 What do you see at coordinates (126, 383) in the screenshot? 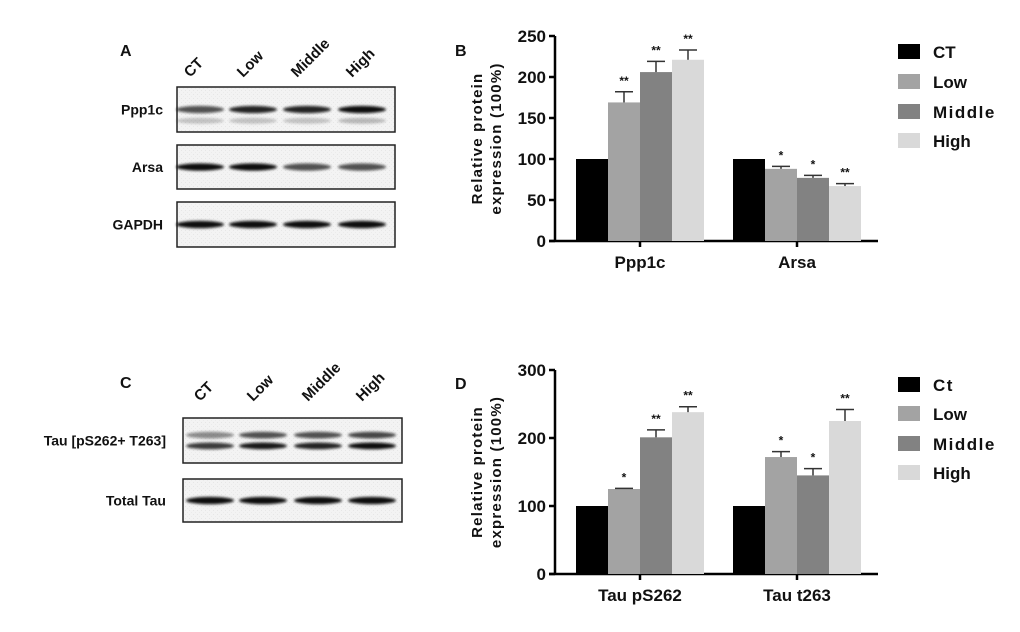
I see `panel-label: C` at bounding box center [126, 383].